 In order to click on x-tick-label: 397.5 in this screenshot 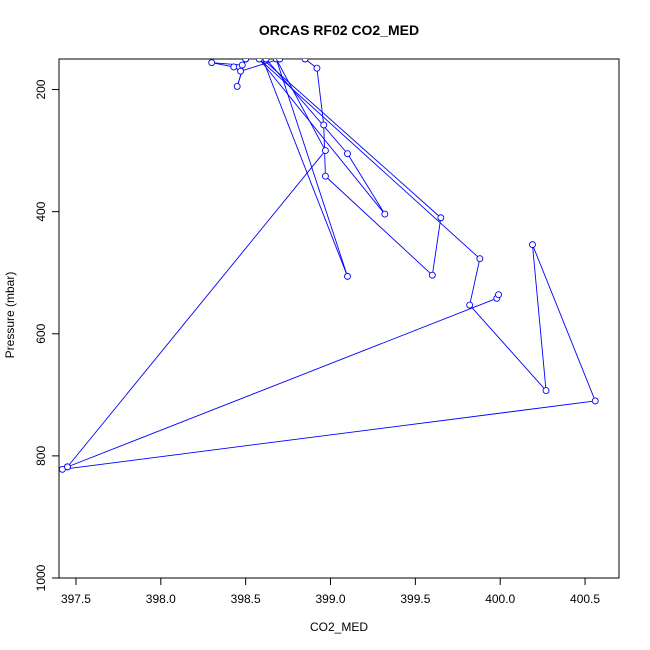, I will do `click(76, 599)`.